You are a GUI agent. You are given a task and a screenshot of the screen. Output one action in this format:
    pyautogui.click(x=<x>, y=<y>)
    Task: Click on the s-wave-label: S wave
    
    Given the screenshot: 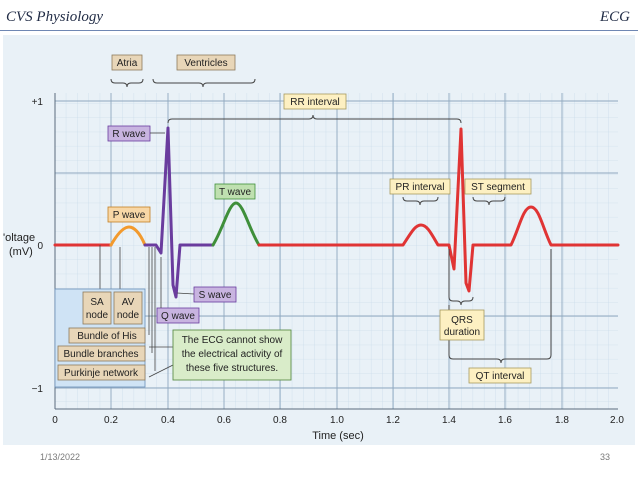 What is the action you would take?
    pyautogui.click(x=215, y=295)
    